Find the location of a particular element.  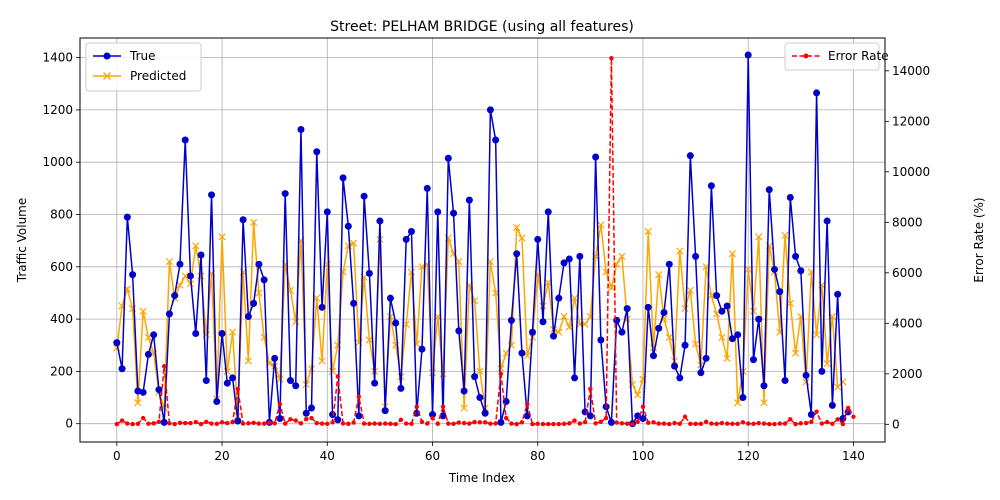

legend-left: True Predicted is located at coordinates (143, 67).